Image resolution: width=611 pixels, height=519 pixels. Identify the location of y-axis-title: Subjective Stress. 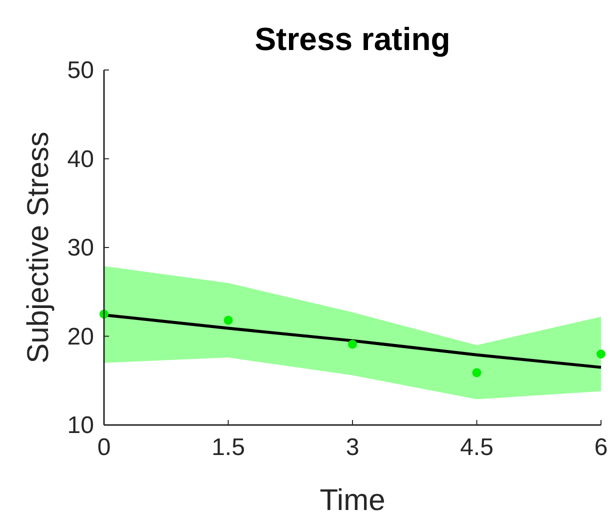
(38, 248).